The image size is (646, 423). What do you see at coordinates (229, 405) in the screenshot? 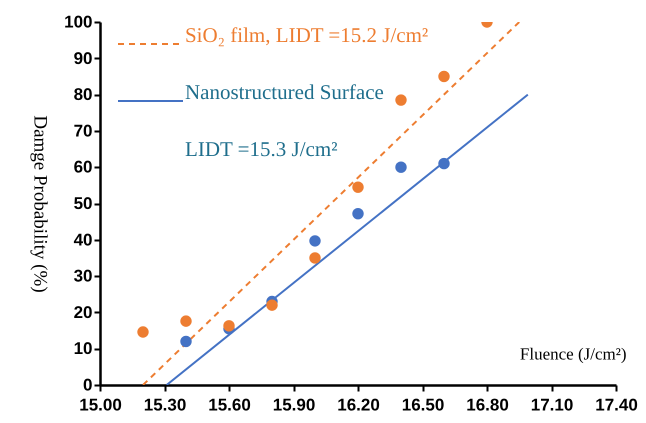
I see `x-tick-label: 15.60` at bounding box center [229, 405].